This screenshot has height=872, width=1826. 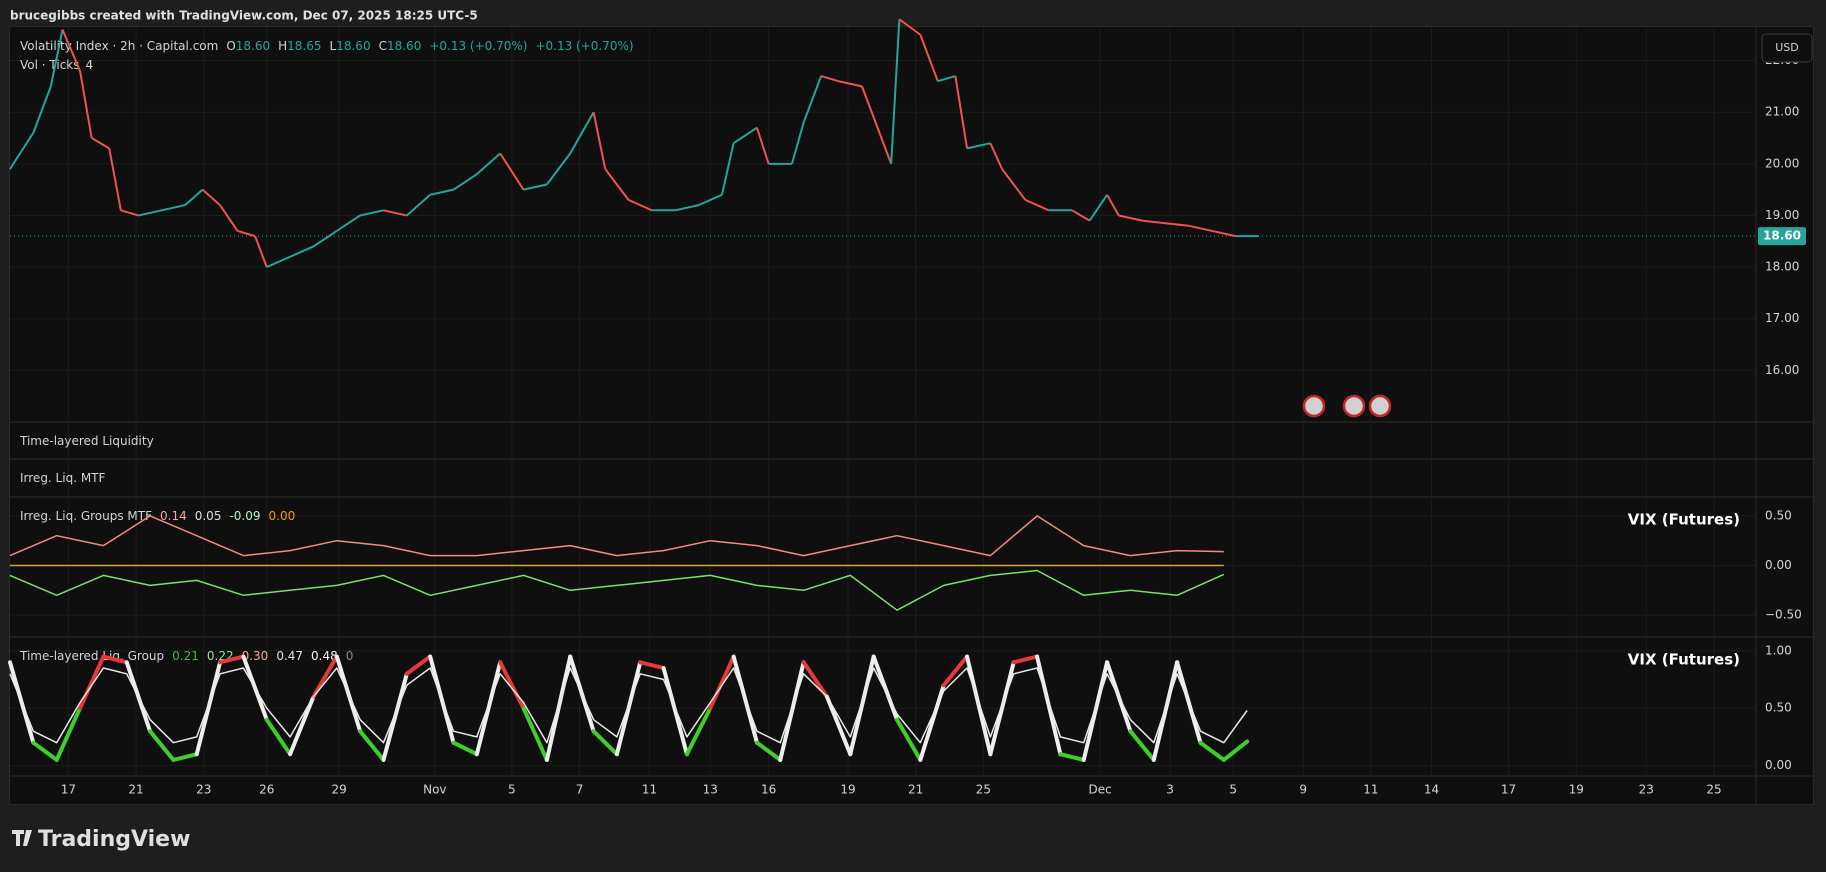 I want to click on pane-legend: Irreg. Liq. Groups MTF 0.14 0.05 -0.09 0.00, so click(x=157, y=516).